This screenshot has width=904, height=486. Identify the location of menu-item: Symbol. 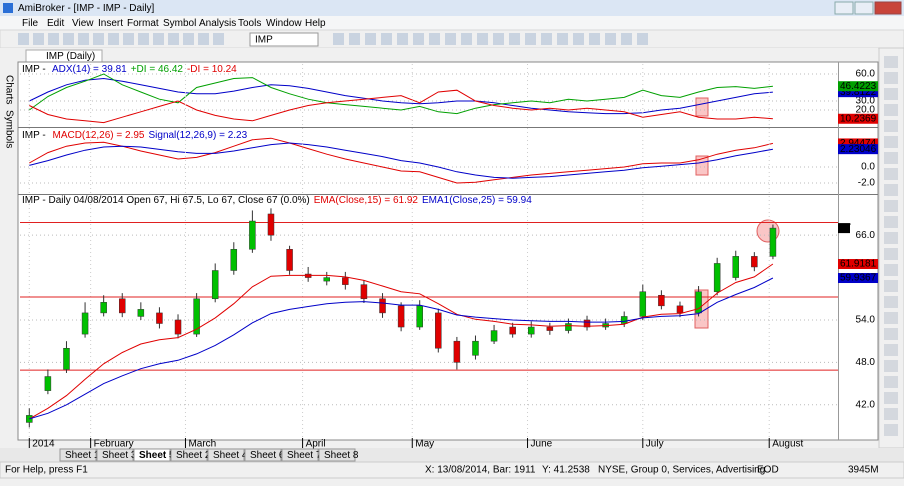
(179, 23).